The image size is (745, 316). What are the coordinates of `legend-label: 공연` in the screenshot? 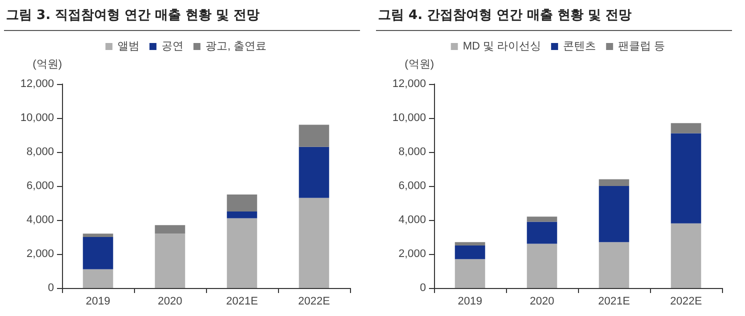 It's located at (172, 46).